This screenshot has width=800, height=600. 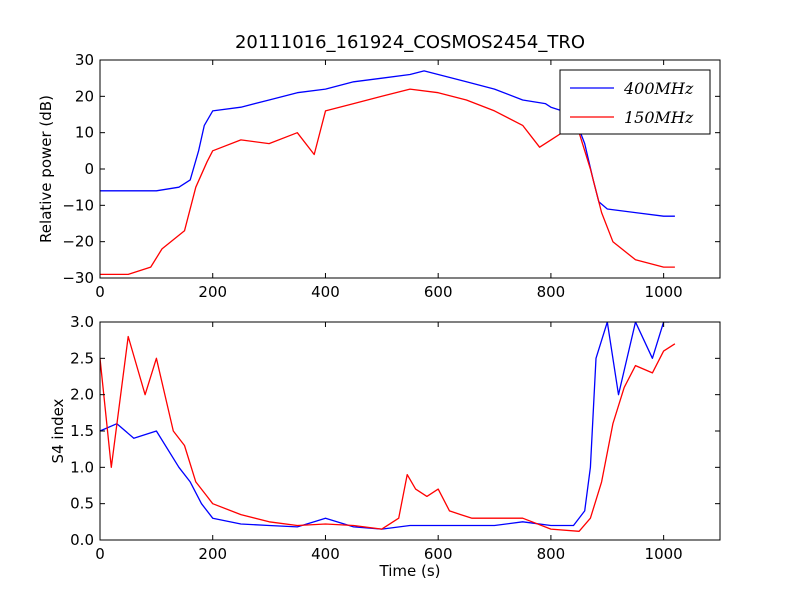 What do you see at coordinates (82, 395) in the screenshot?
I see `y-tick-label: 2.0` at bounding box center [82, 395].